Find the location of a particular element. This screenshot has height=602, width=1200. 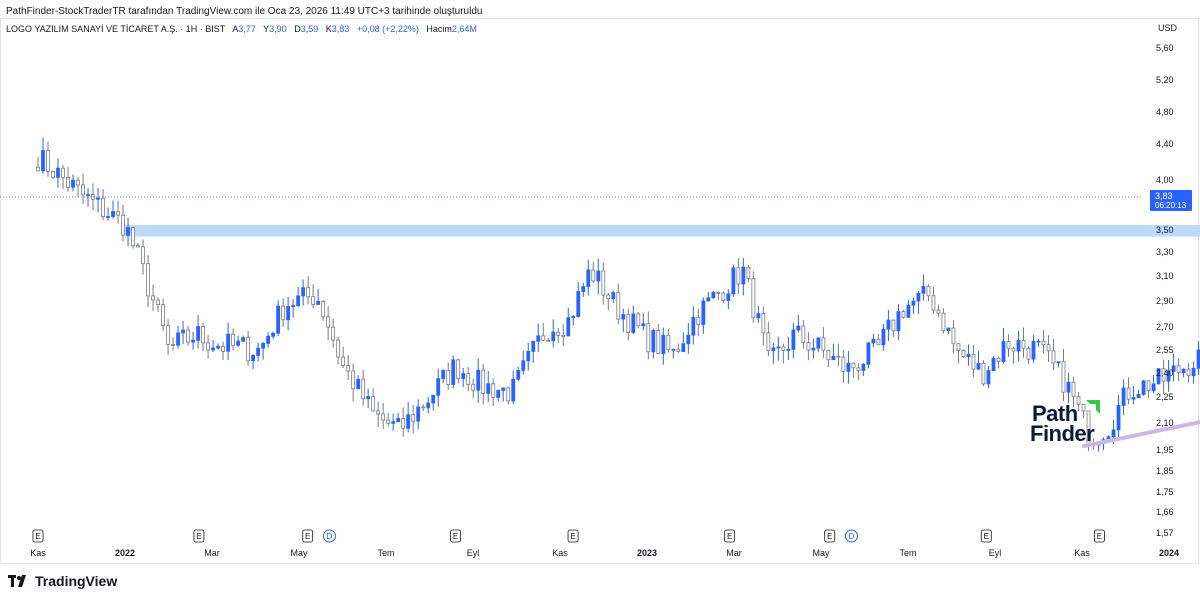

dividend-letter: D is located at coordinates (330, 536).